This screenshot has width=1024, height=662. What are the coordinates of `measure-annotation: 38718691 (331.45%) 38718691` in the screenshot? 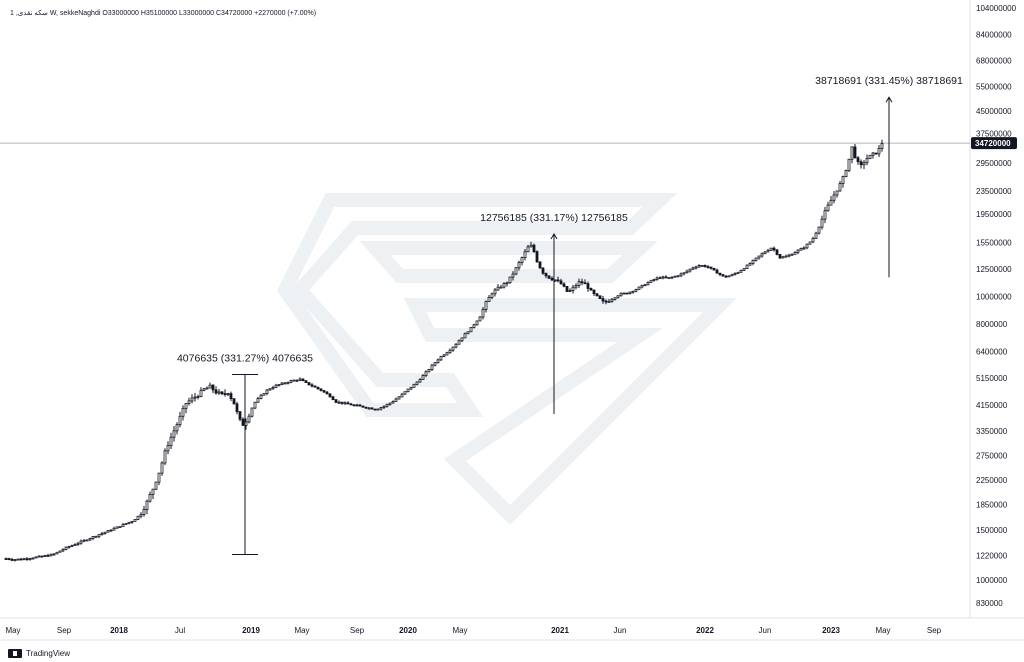 It's located at (889, 176).